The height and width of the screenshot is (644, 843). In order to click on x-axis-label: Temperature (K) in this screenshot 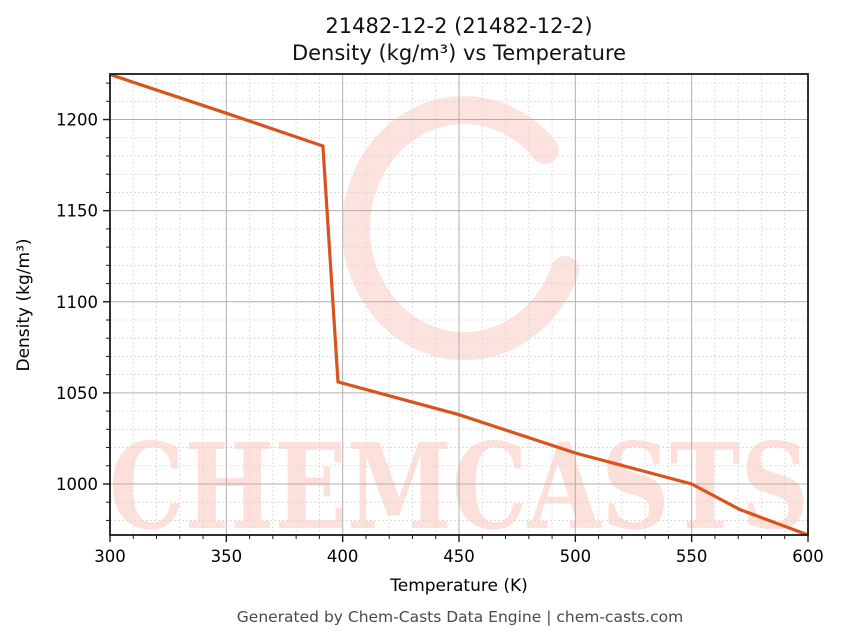, I will do `click(459, 586)`.